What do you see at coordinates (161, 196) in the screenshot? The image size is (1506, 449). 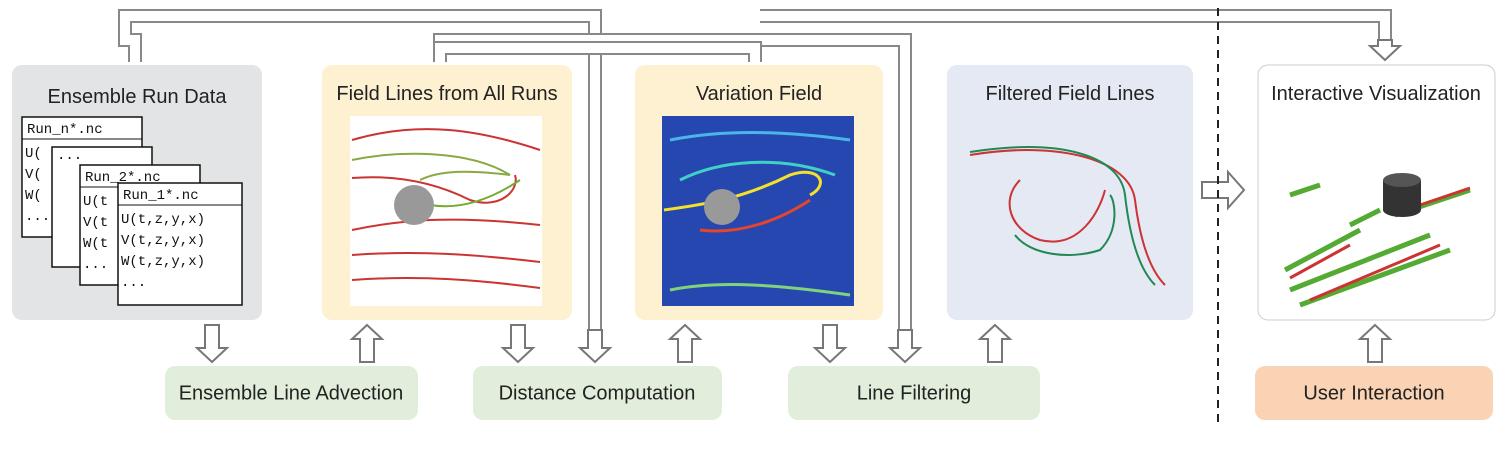 I see `file-name: Run_1*.nc` at bounding box center [161, 196].